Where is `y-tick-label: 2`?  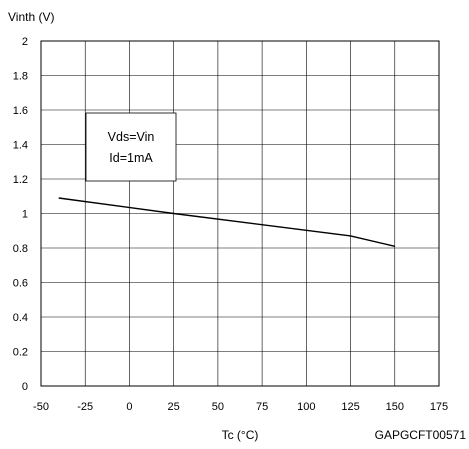 y-tick-label: 2 is located at coordinates (25, 42).